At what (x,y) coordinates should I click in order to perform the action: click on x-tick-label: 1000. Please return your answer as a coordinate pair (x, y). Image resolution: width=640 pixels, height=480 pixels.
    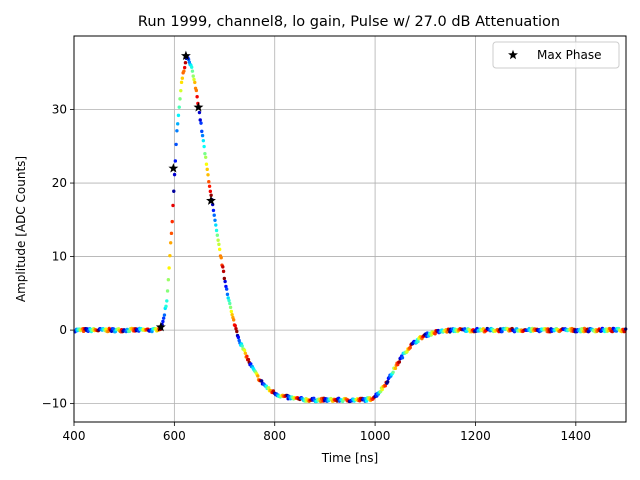
    Looking at the image, I should click on (375, 436).